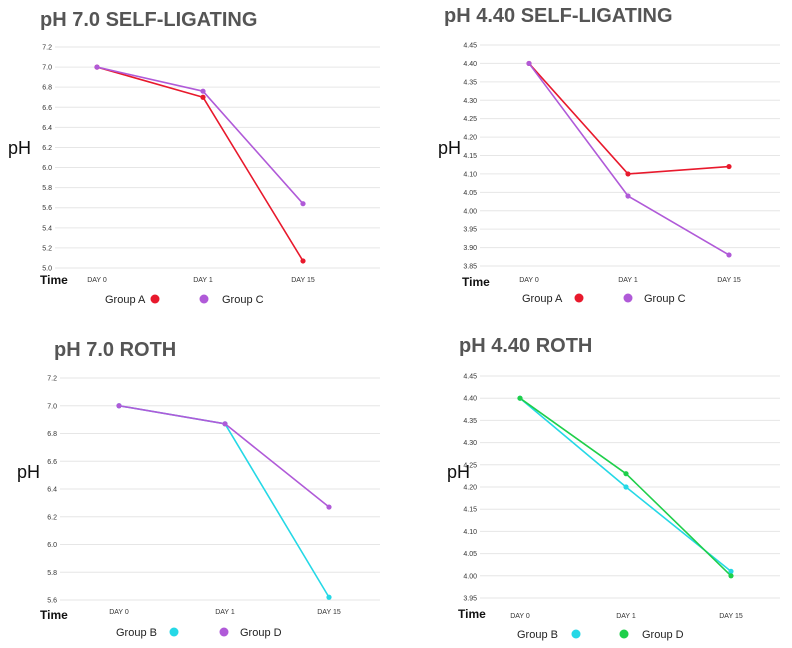 The height and width of the screenshot is (648, 792). What do you see at coordinates (224, 456) in the screenshot?
I see `series-line-group-d` at bounding box center [224, 456].